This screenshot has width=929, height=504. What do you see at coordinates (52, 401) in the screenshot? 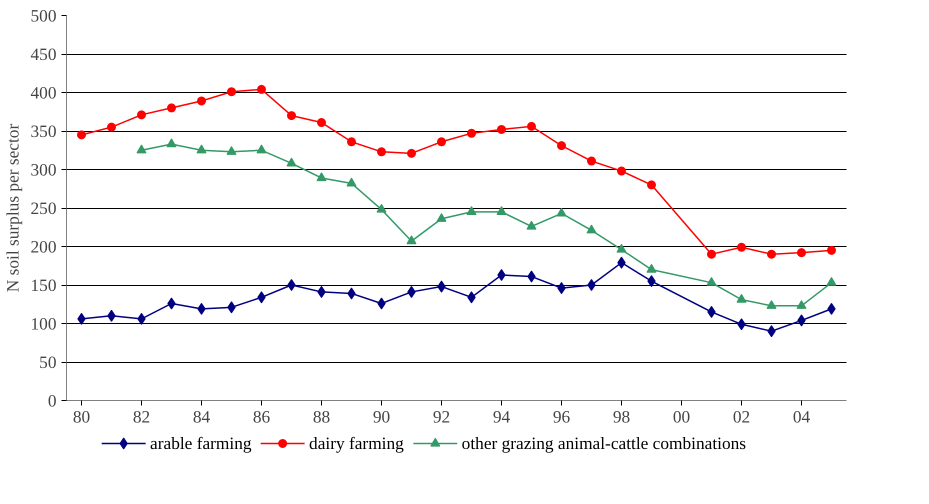
I see `y-tick-label: 0` at bounding box center [52, 401].